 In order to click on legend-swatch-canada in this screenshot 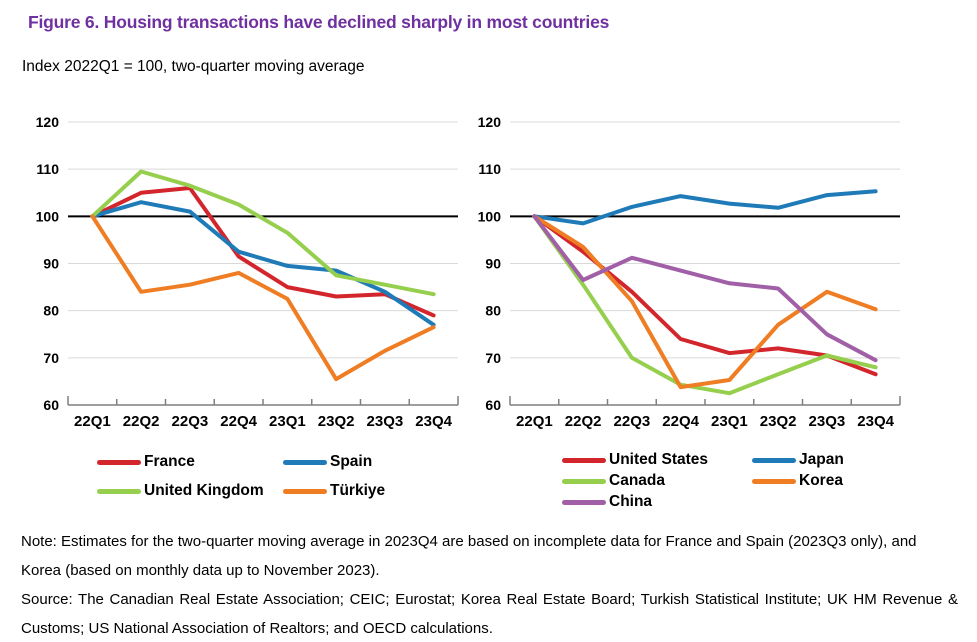, I will do `click(584, 481)`.